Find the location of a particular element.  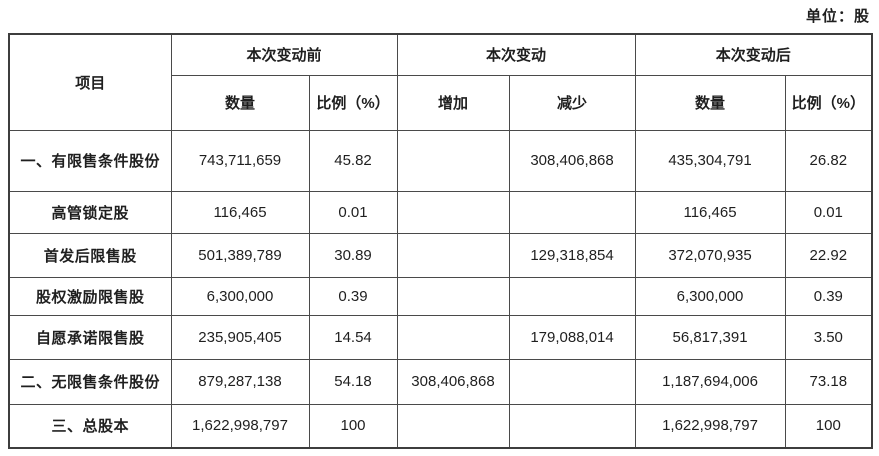

cell-after-qty: 1,622,998,797 is located at coordinates (710, 426).